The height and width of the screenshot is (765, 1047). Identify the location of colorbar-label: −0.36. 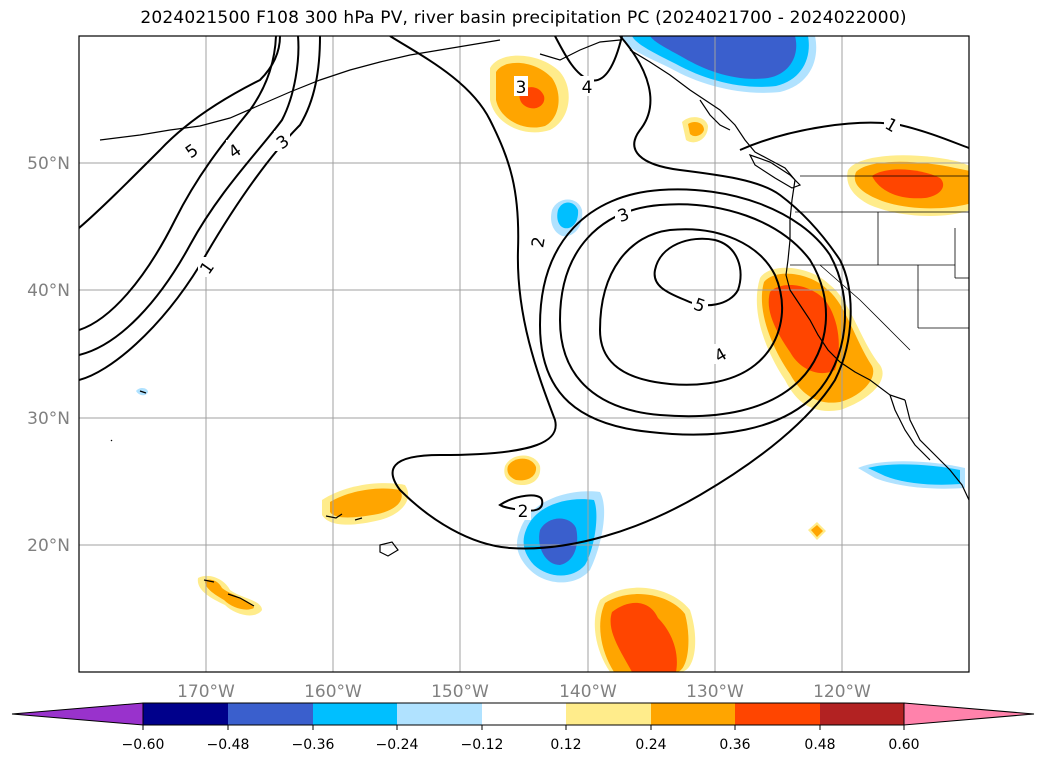
(313, 745).